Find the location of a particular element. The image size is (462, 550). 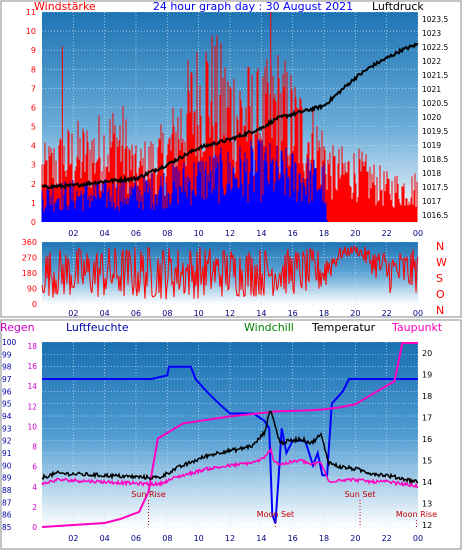

rain-y-tick-label: 8 is located at coordinates (34, 447).